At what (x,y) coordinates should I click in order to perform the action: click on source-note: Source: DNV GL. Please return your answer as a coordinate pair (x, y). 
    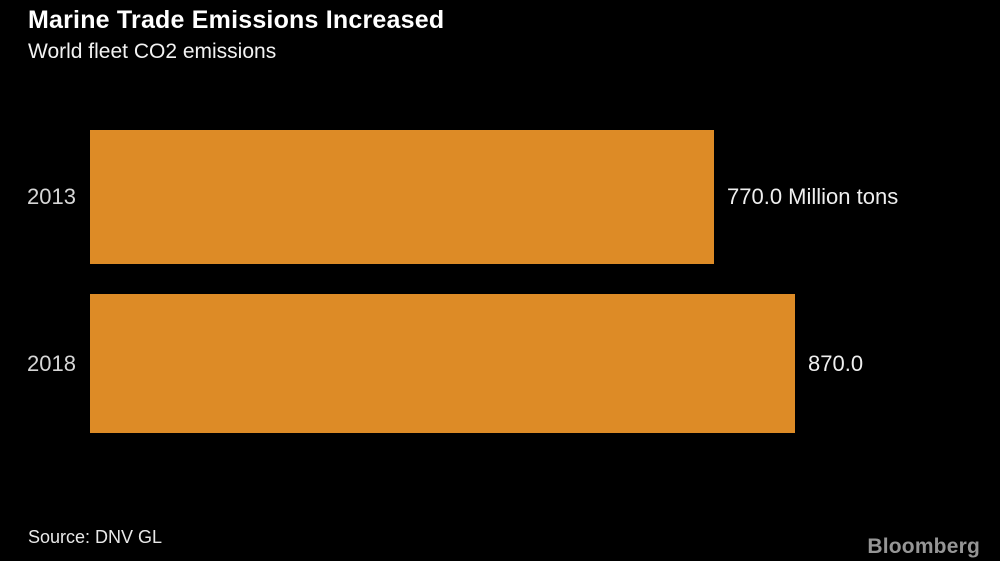
    Looking at the image, I should click on (95, 537).